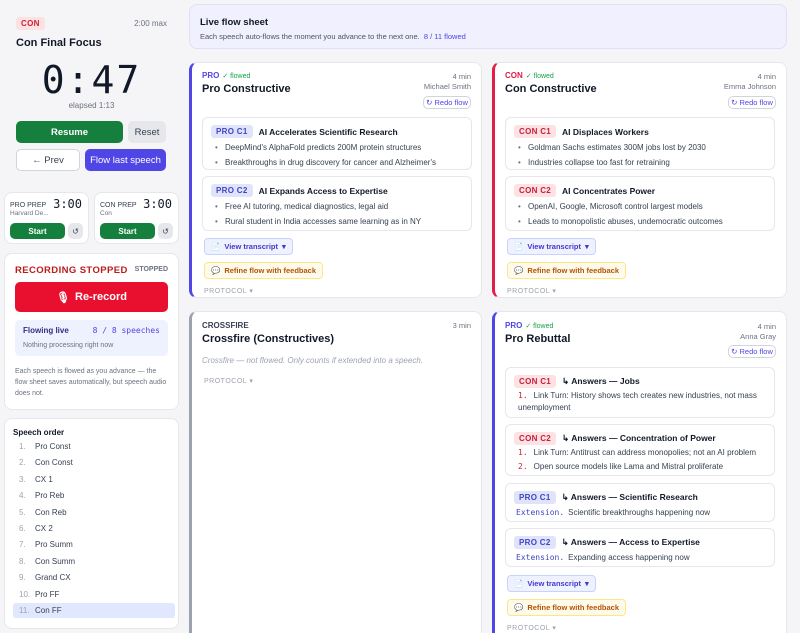 Image resolution: width=800 pixels, height=633 pixels. I want to click on microphone-icon: 🎙, so click(63, 297).